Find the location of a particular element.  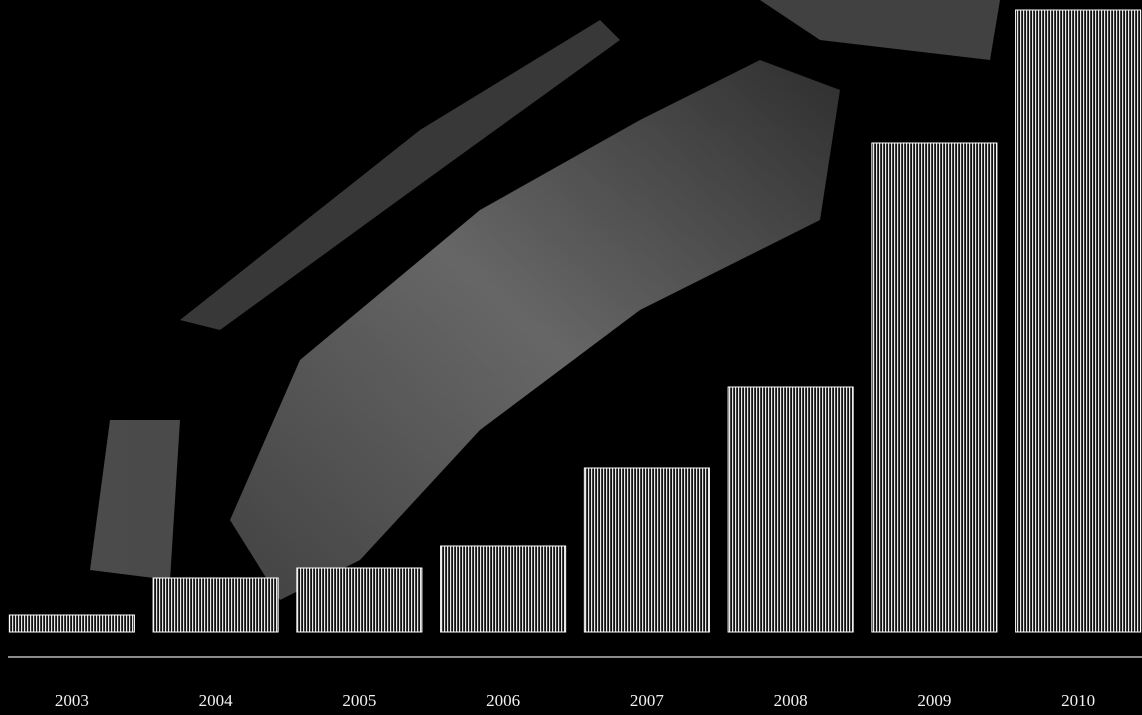

x-tick-label: 2007 is located at coordinates (647, 700).